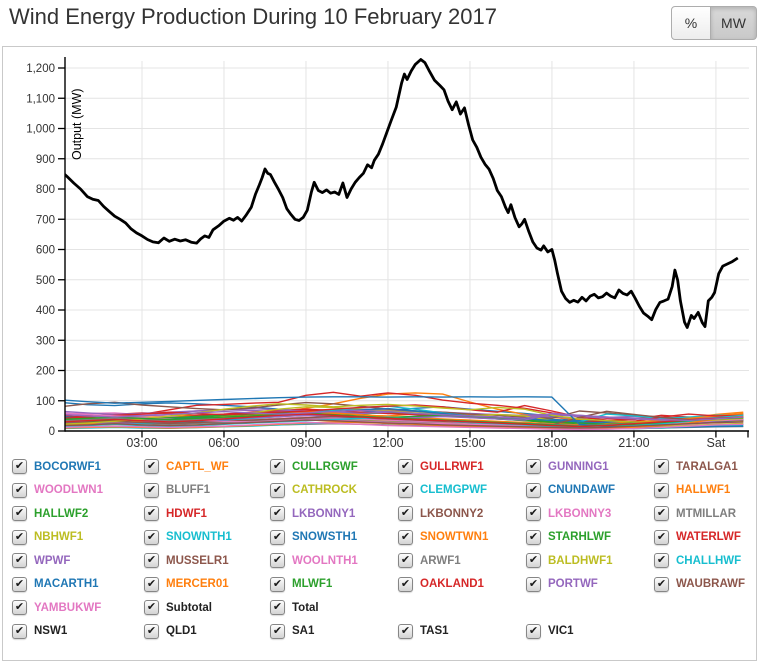  Describe the element at coordinates (533, 631) in the screenshot. I see `checkbox-VIC1: ✔` at that location.